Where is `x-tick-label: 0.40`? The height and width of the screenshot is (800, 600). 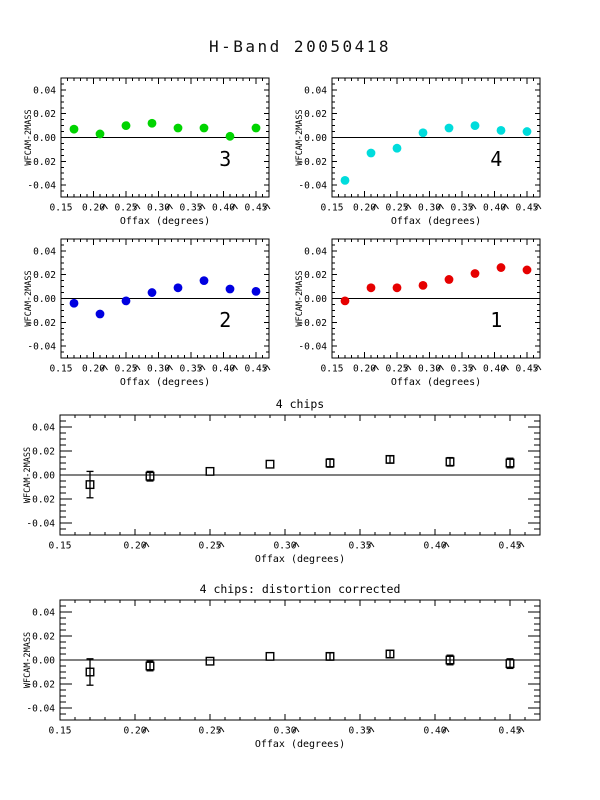
x-tick-label: 0.40 is located at coordinates (435, 731).